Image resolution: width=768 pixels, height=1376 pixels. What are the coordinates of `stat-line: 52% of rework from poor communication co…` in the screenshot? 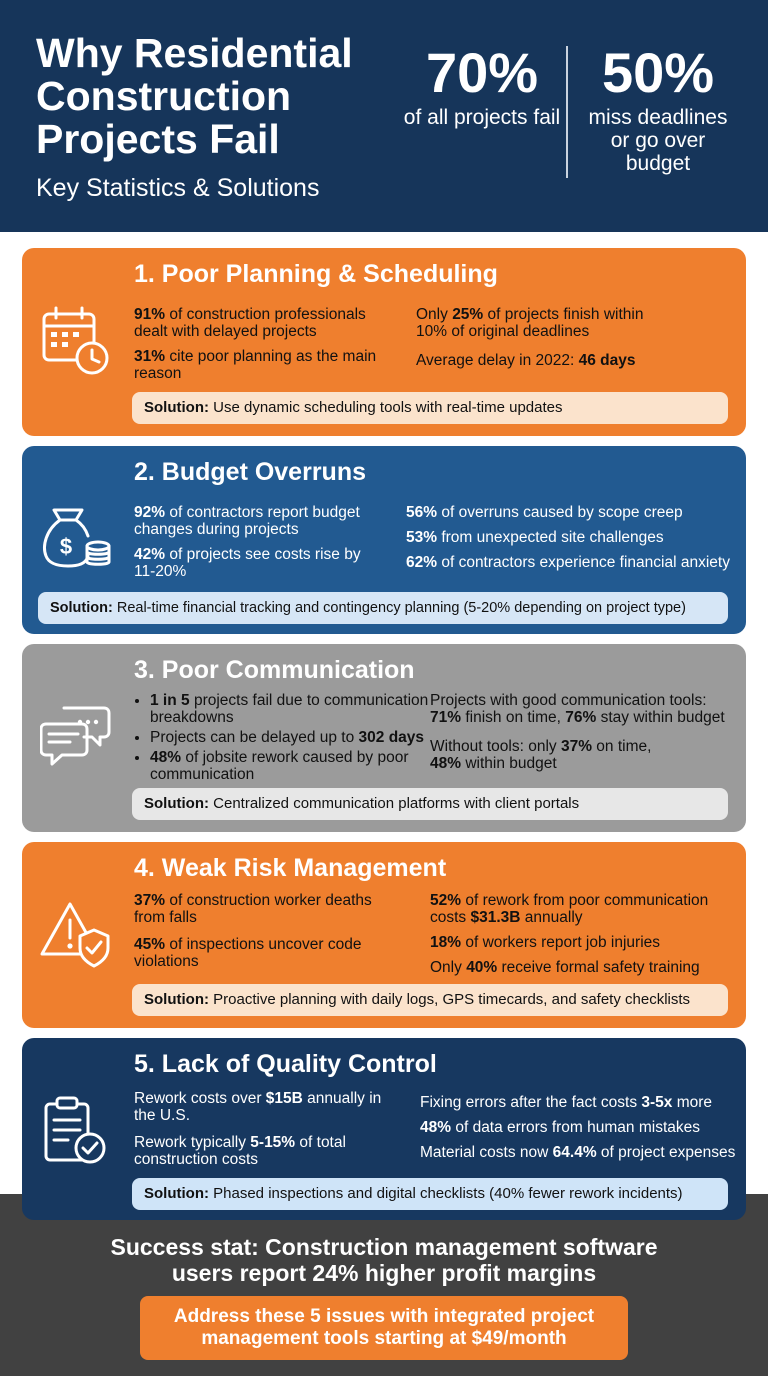 It's located at (569, 909).